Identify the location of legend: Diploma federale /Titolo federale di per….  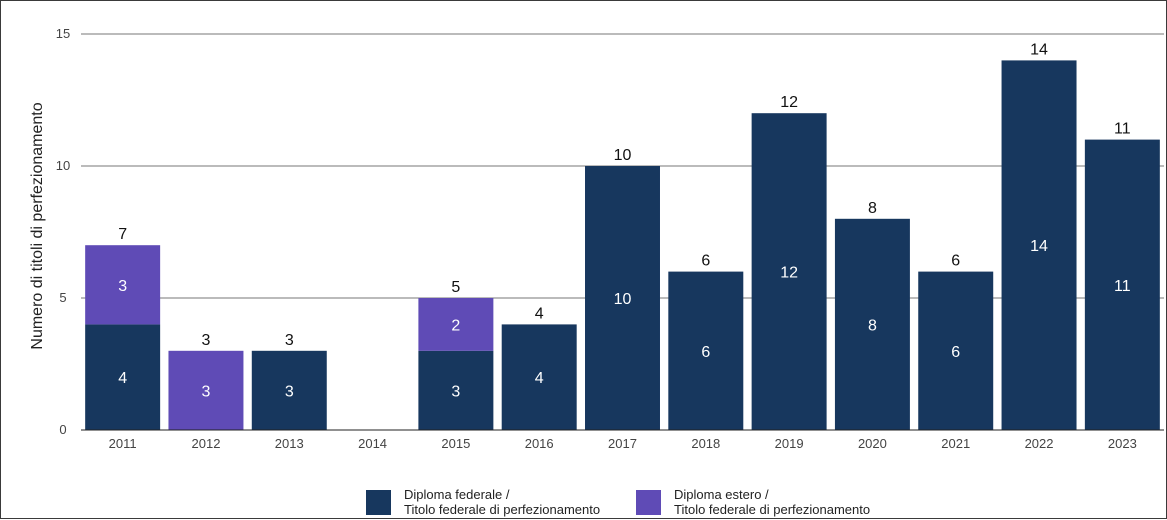
(618, 502).